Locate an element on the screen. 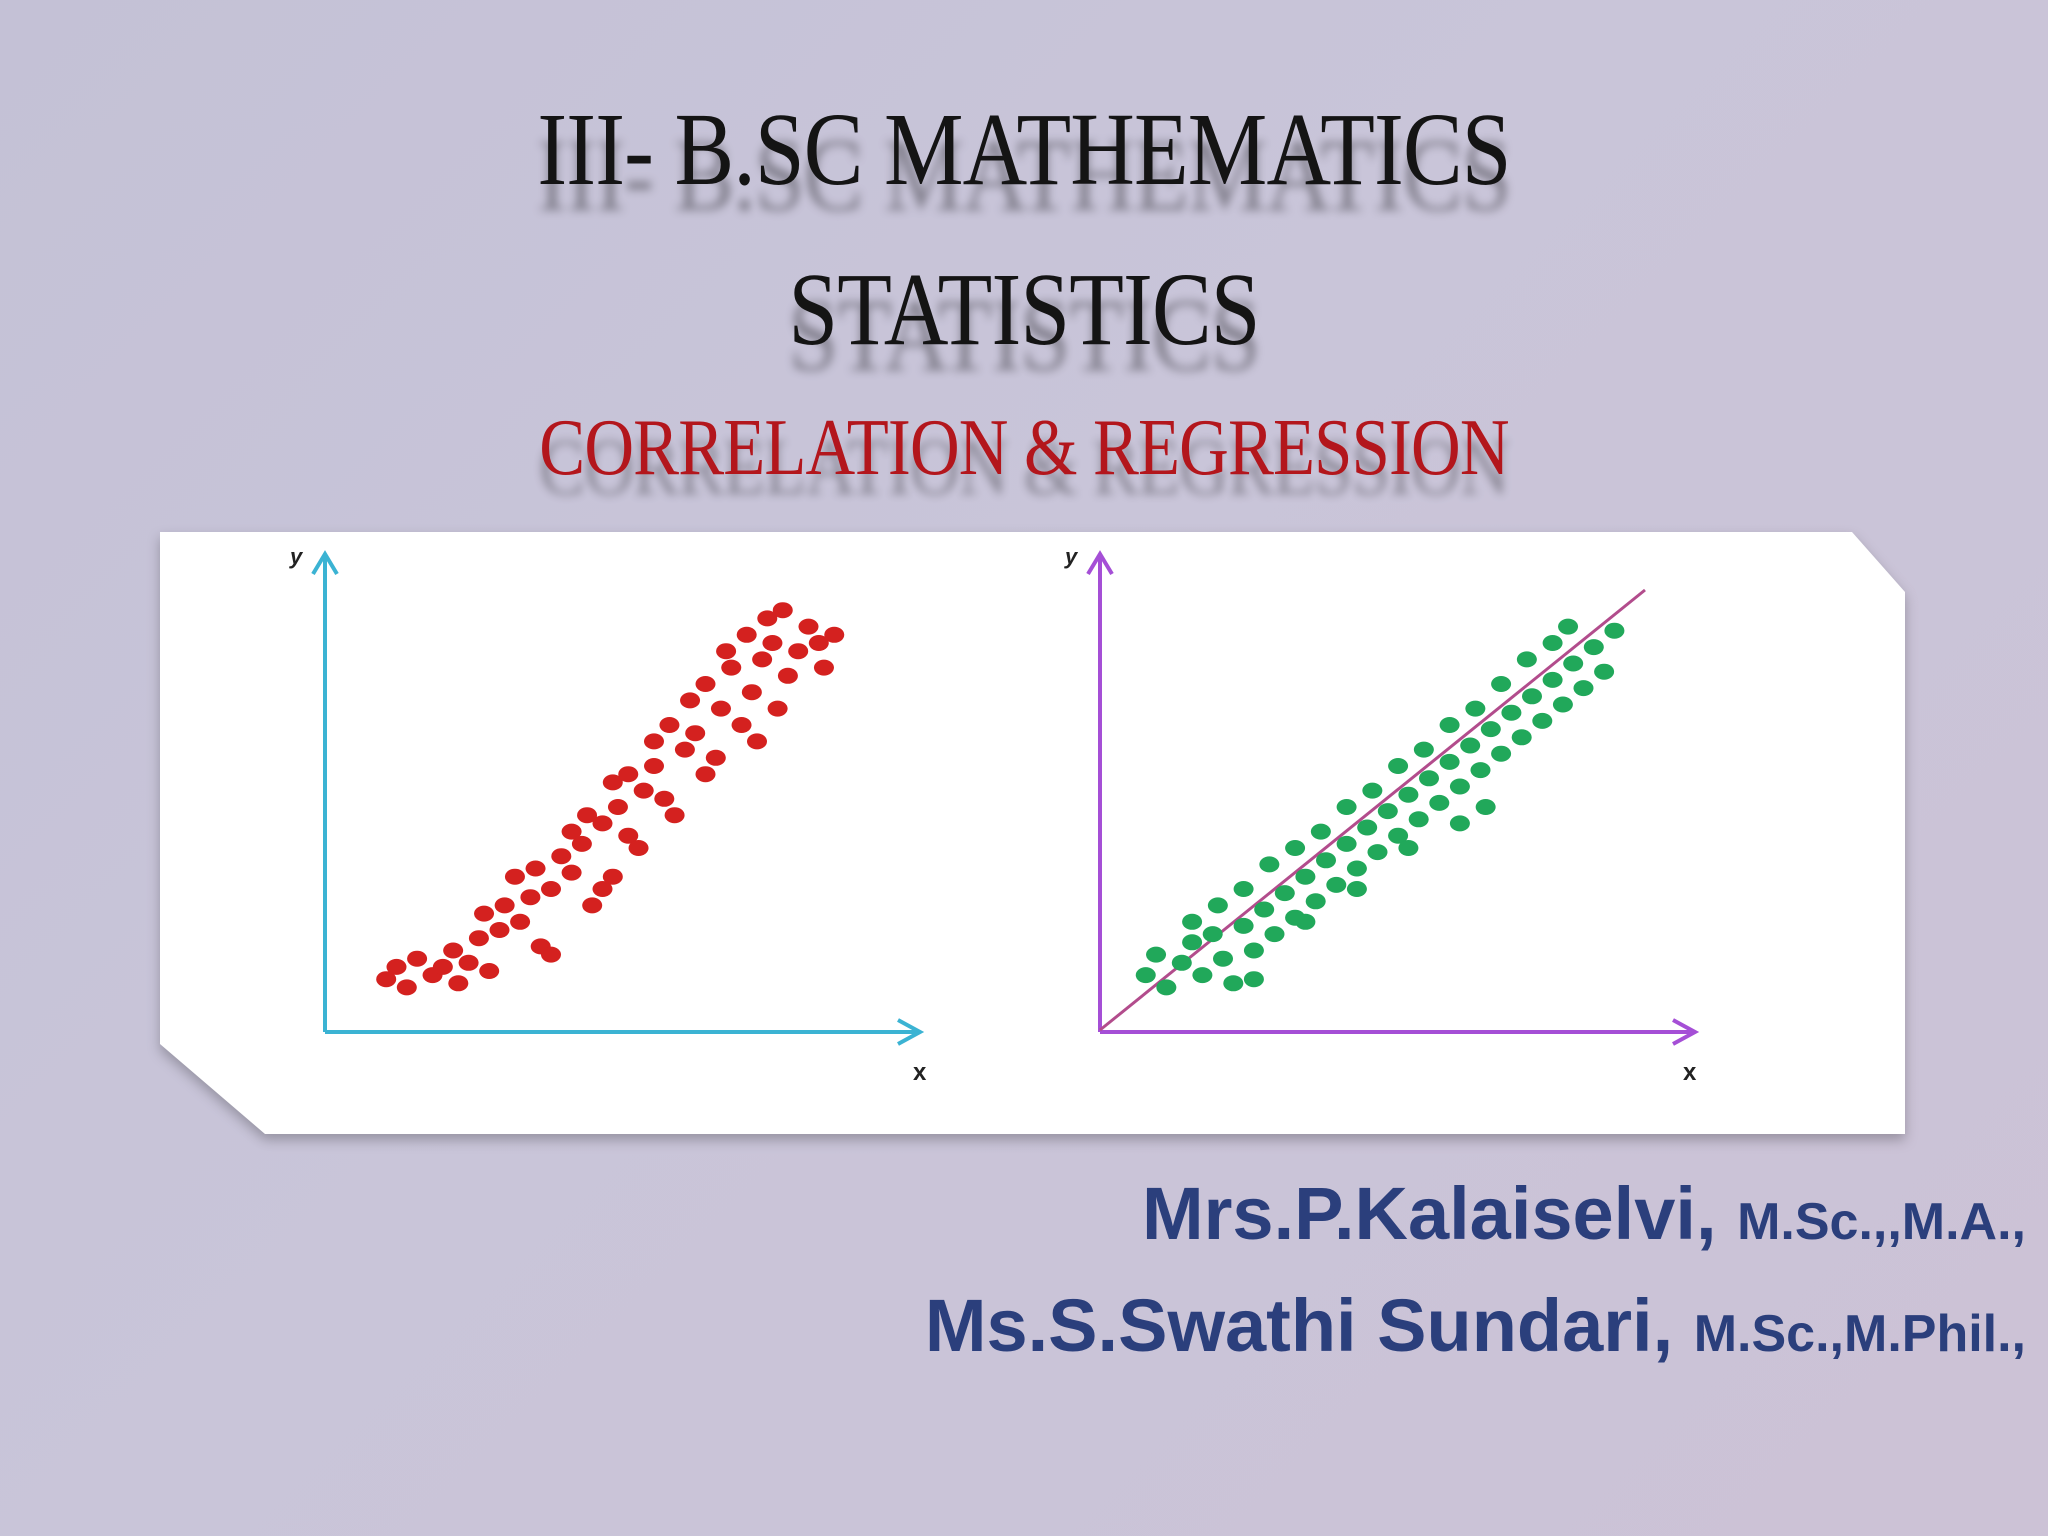  x-axis-label: x is located at coordinates (1690, 1072).